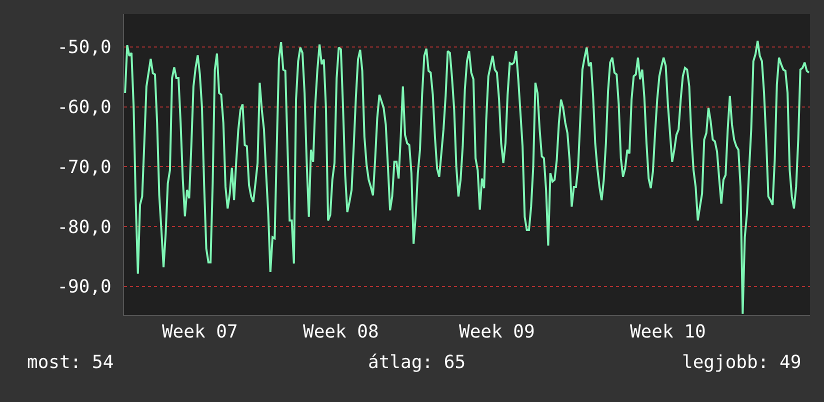 This screenshot has height=402, width=824. What do you see at coordinates (84, 227) in the screenshot?
I see `y-tick-label: -80,0` at bounding box center [84, 227].